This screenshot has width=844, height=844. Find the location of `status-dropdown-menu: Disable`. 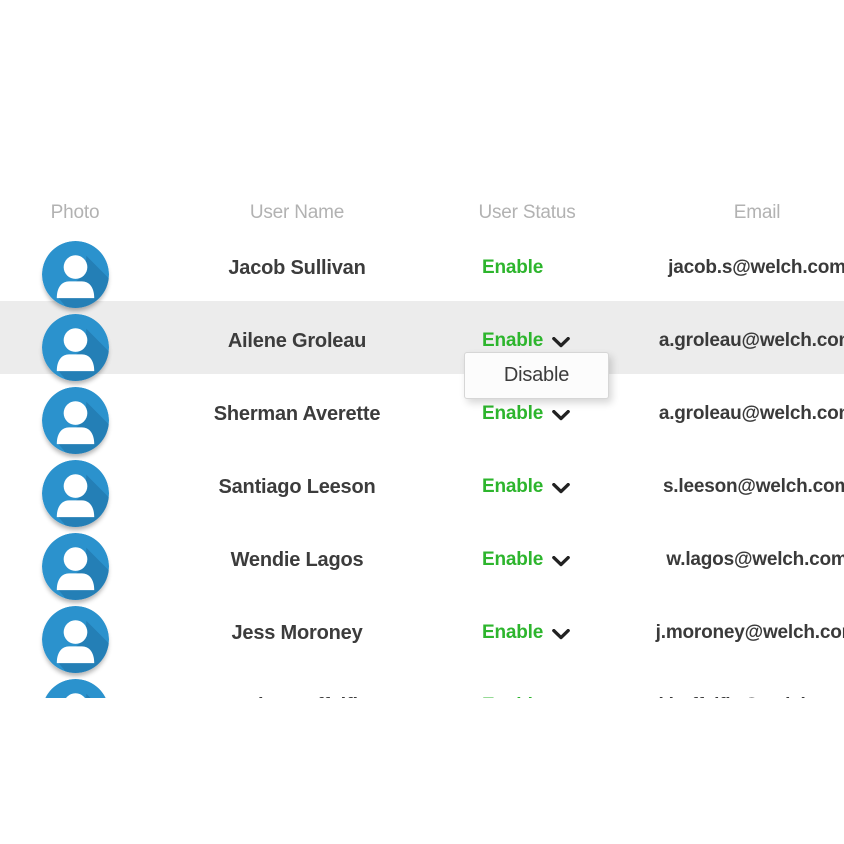

status-dropdown-menu: Disable is located at coordinates (536, 375).